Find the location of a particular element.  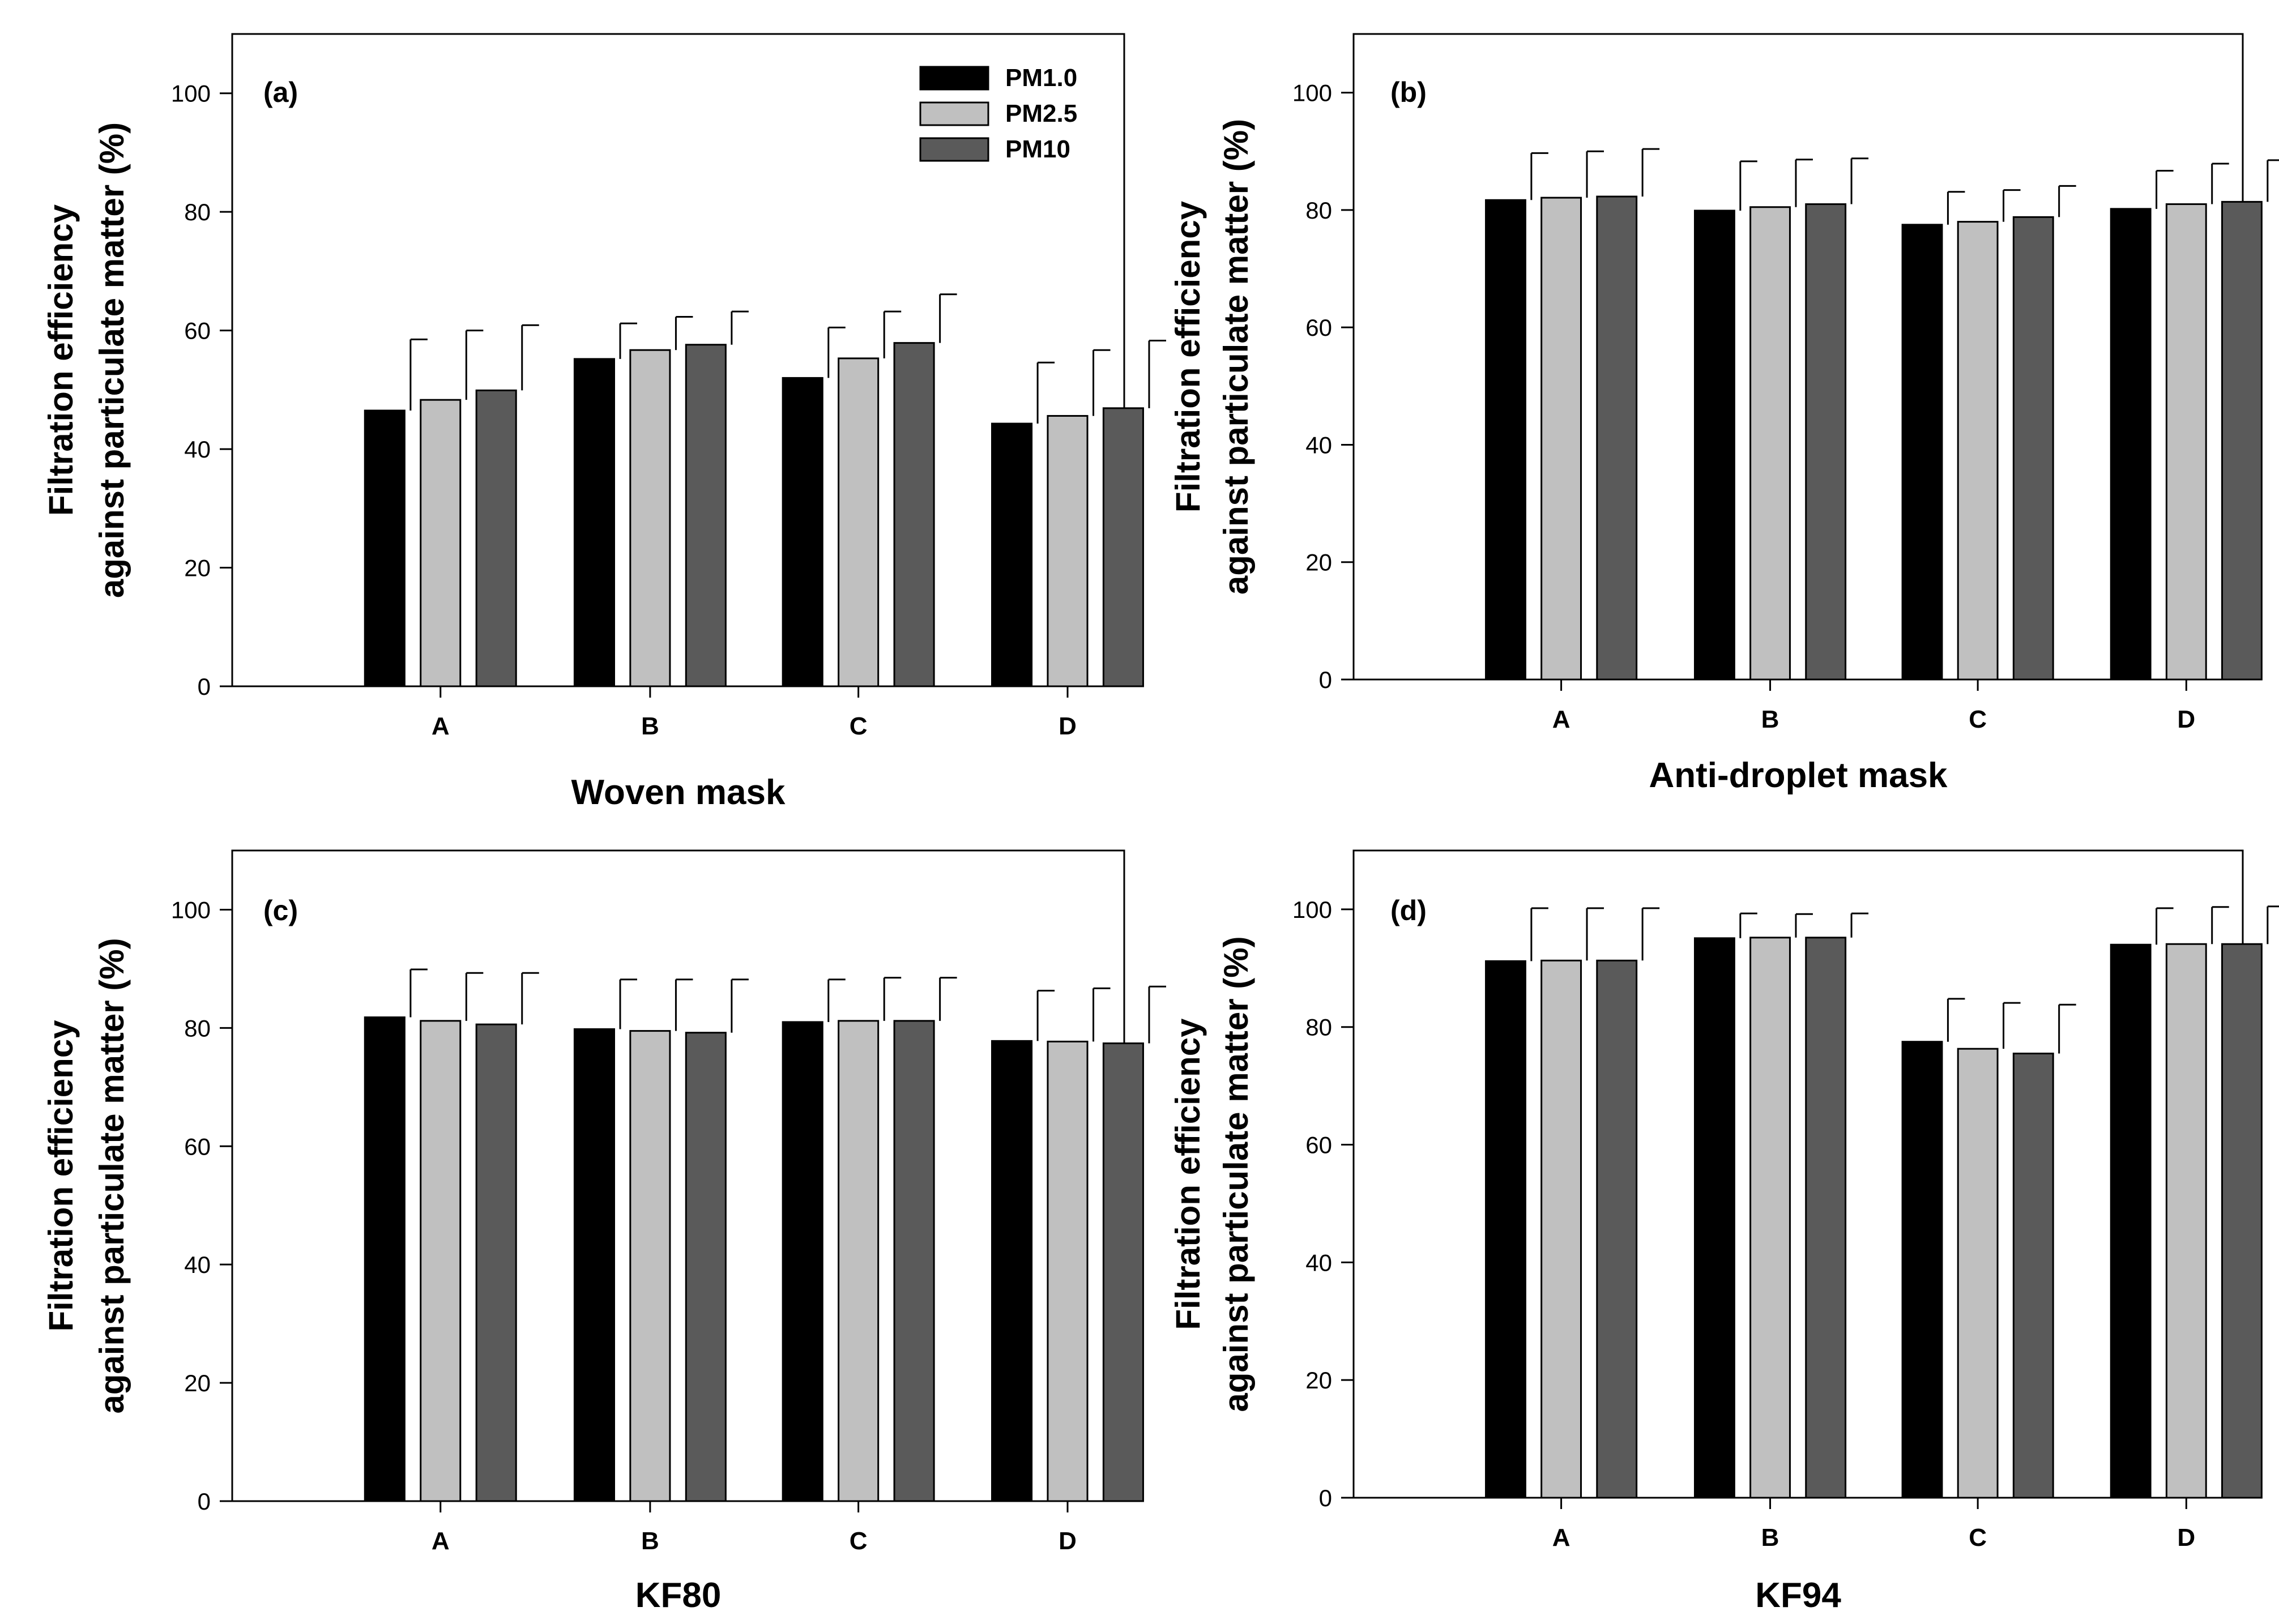

panel-tag: (a) is located at coordinates (280, 92).